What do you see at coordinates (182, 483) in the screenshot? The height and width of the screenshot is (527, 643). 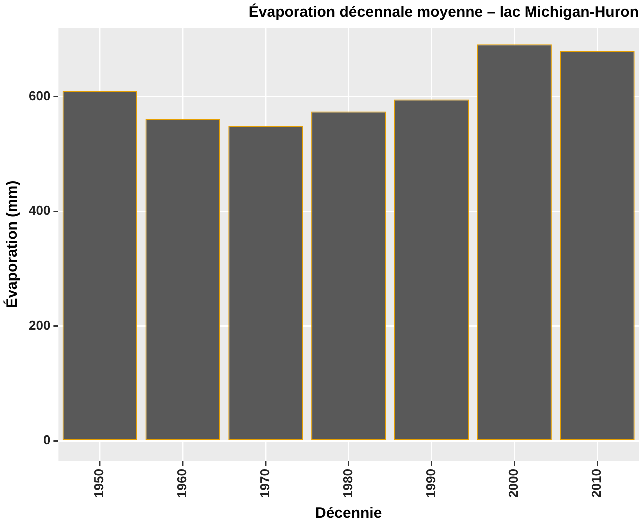 I see `x-tick-label: 1960` at bounding box center [182, 483].